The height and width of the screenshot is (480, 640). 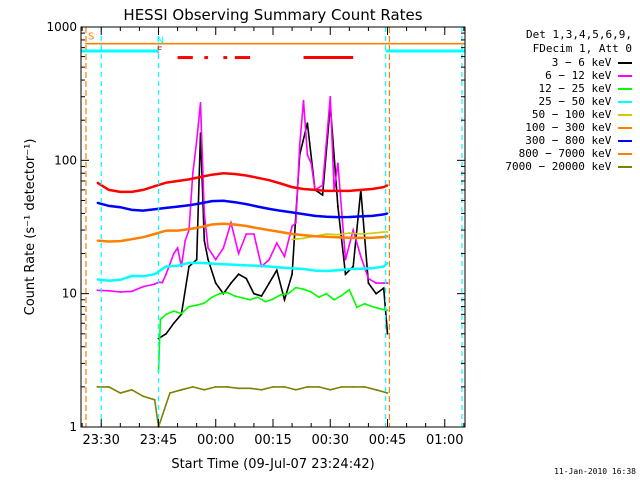 What do you see at coordinates (61, 27) in the screenshot?
I see `y-tick-label: 1000` at bounding box center [61, 27].